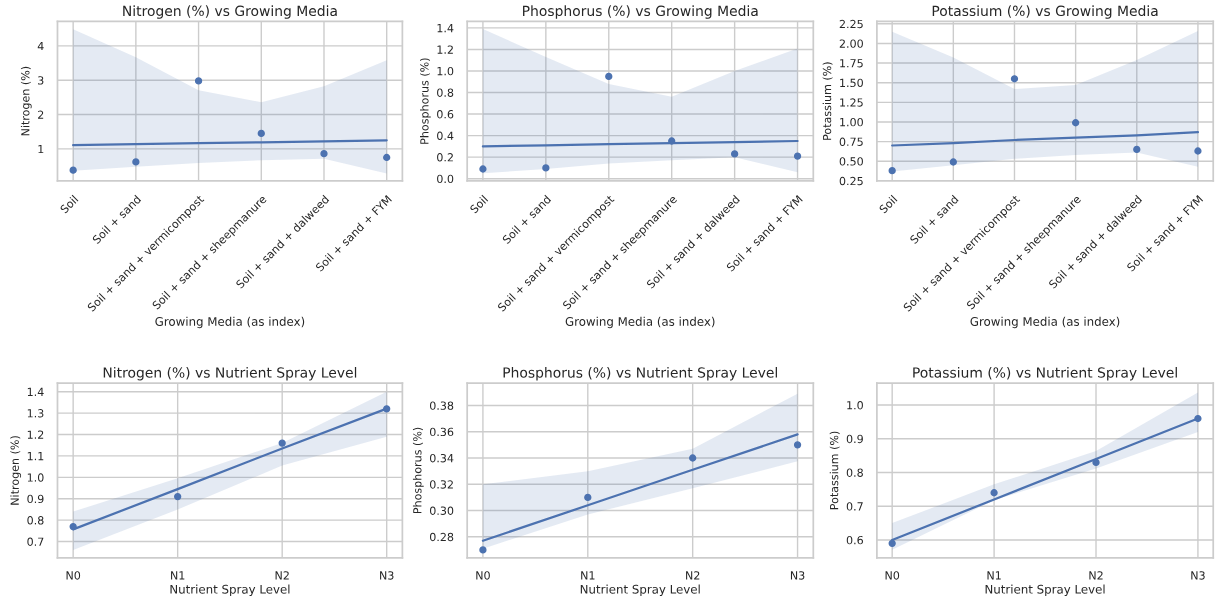  Describe the element at coordinates (1045, 374) in the screenshot. I see `chart-title: Potassium (%) vs Nutrient Spray Level` at that location.